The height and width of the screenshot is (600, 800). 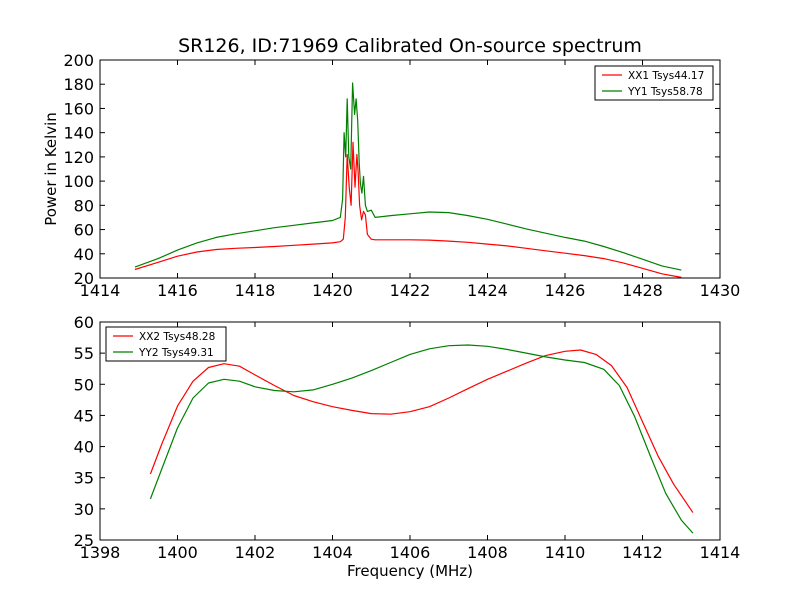 I want to click on legend: XX1 Tsys44.17 YY1 Tsys58.78, so click(x=654, y=83).